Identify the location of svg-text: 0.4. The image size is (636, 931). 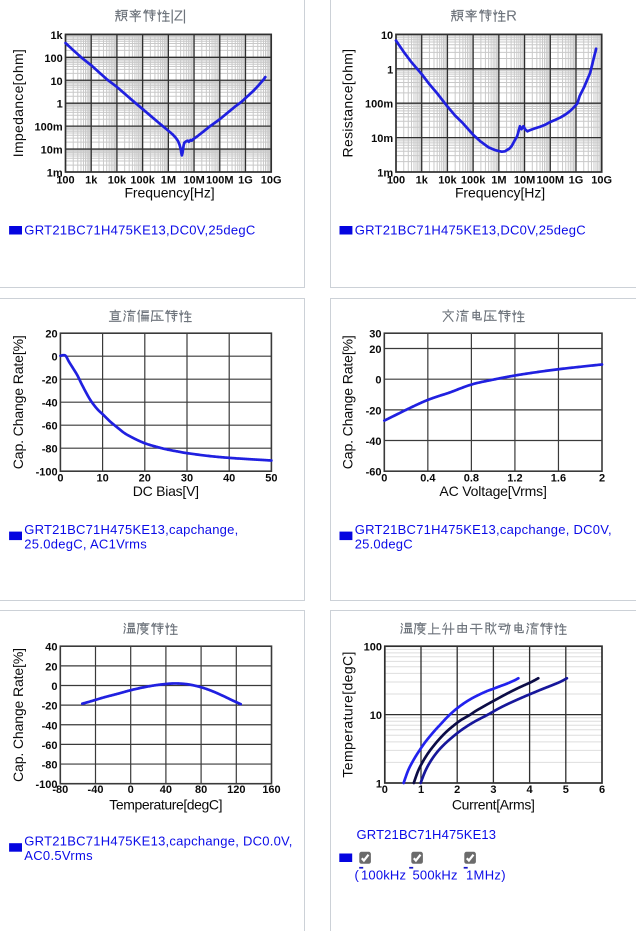
(428, 478).